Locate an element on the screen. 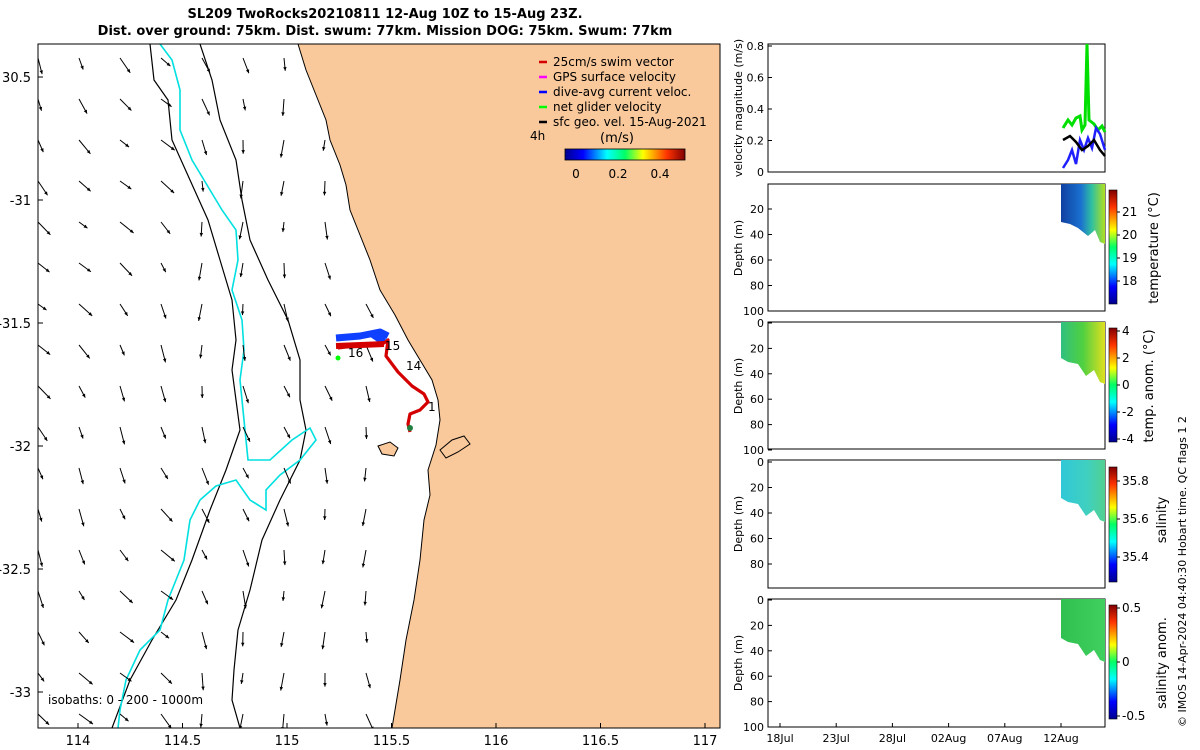  salinity-anomaly-yticks: 0 20 40 60 80 100 is located at coordinates (757, 664).